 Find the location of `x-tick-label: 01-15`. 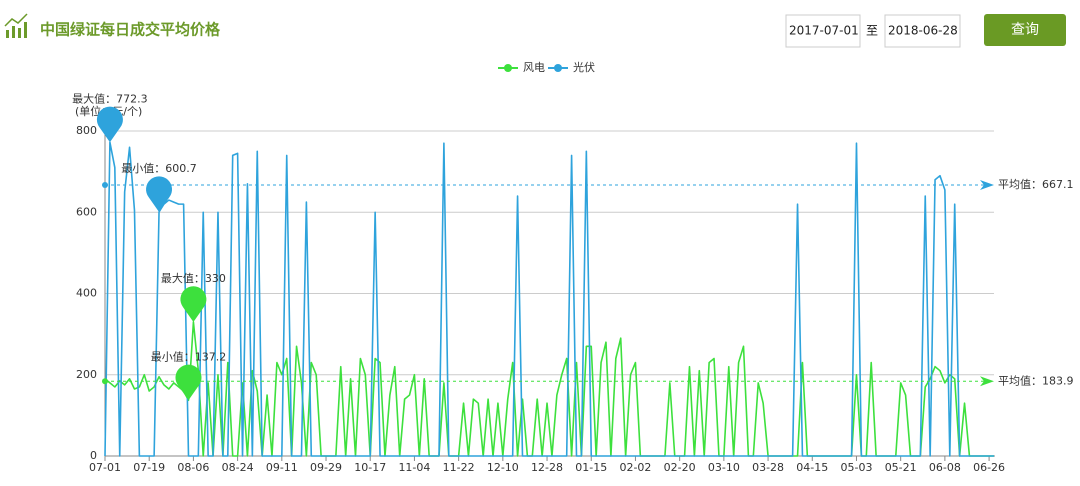

x-tick-label: 01-15 is located at coordinates (591, 467).